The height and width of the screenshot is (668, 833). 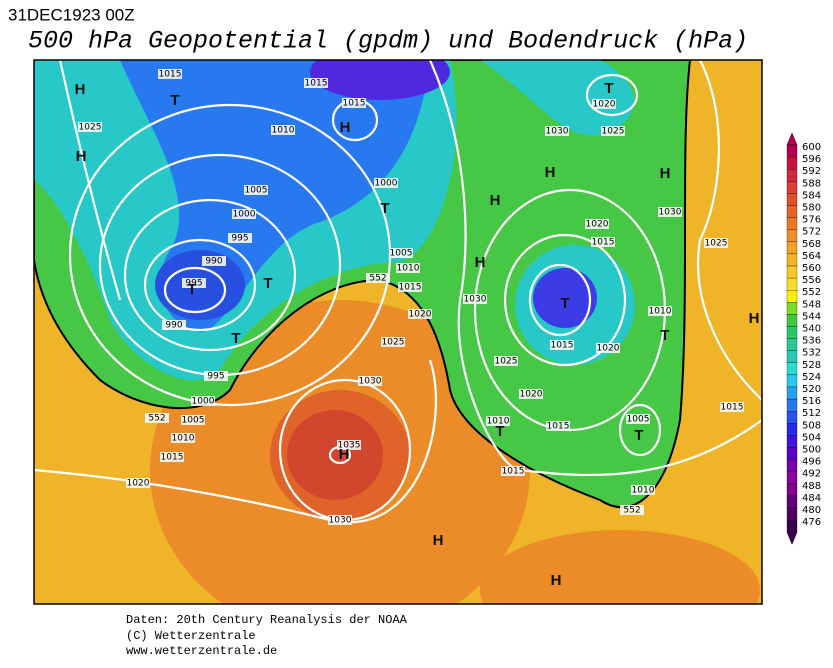 What do you see at coordinates (811, 208) in the screenshot?
I see `scale-label: 580` at bounding box center [811, 208].